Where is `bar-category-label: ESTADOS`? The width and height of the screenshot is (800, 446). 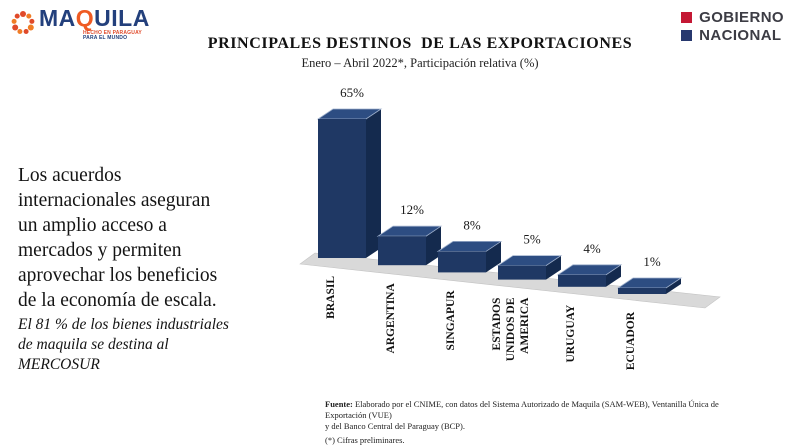
bar-category-label: ESTADOS is located at coordinates (497, 324).